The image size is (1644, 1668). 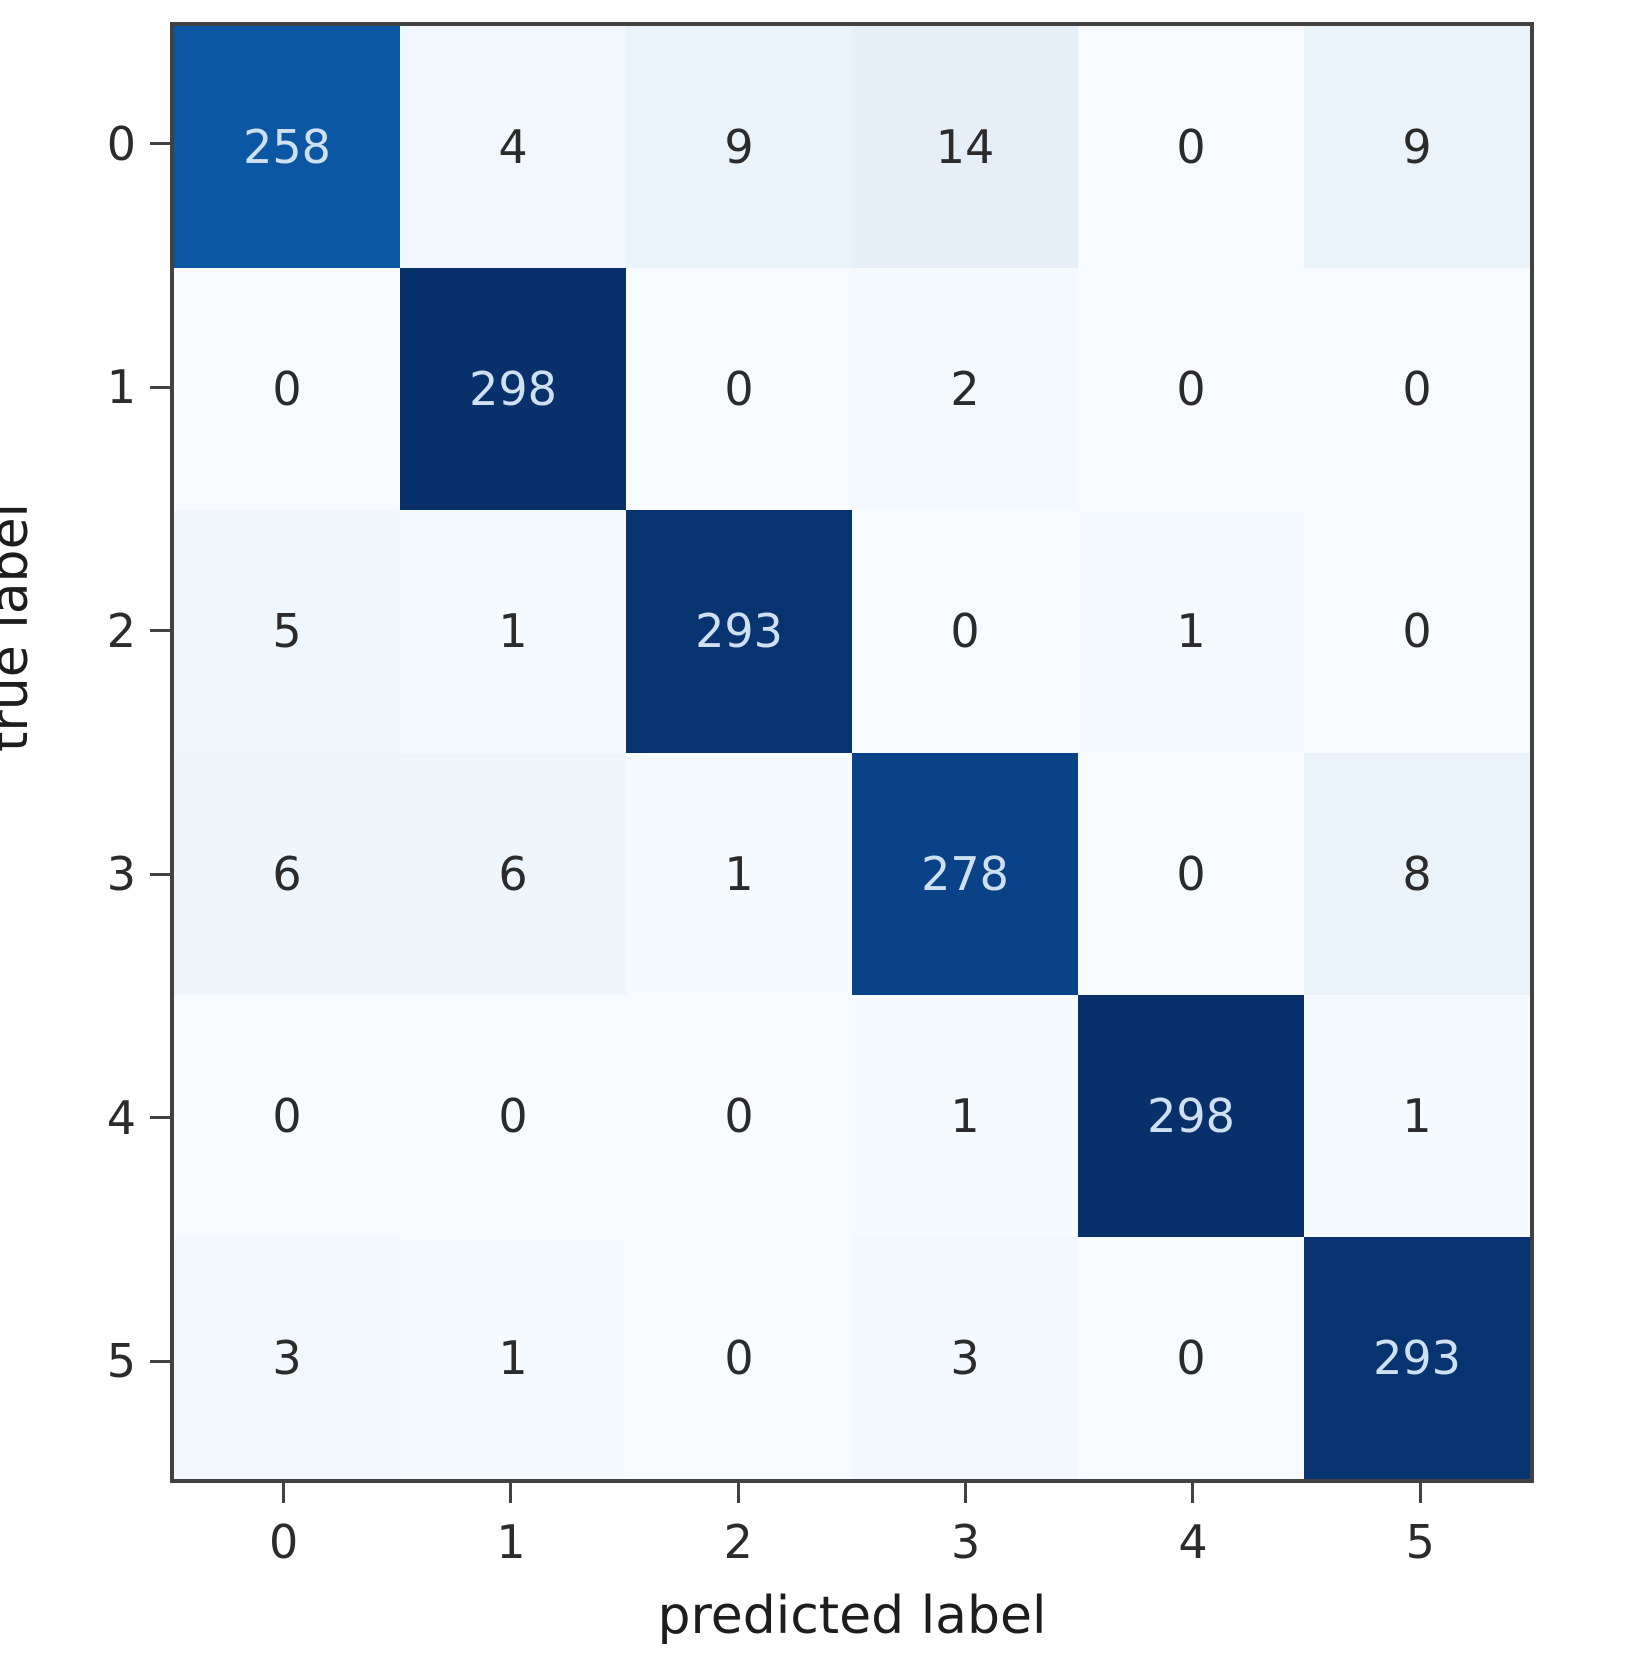 What do you see at coordinates (966, 1542) in the screenshot?
I see `x-tick-label: 3` at bounding box center [966, 1542].